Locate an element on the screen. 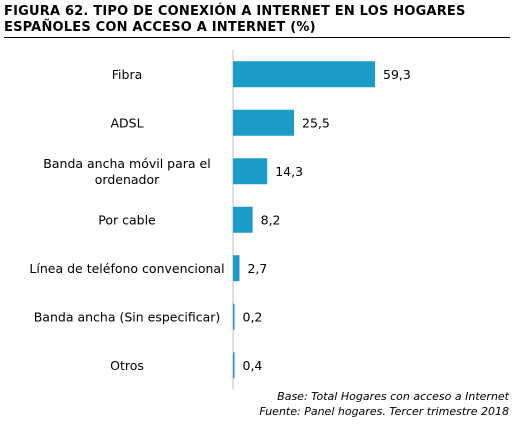 Image resolution: width=517 pixels, height=425 pixels. category-label-3-line-0: Por cable is located at coordinates (127, 219).